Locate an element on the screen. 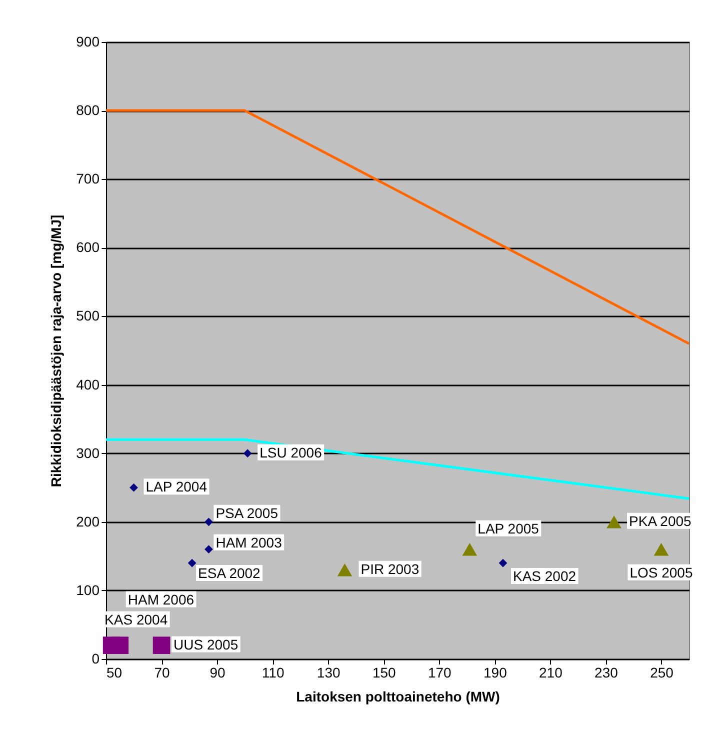 The width and height of the screenshot is (719, 756). y-tick-label: 500 is located at coordinates (88, 316).